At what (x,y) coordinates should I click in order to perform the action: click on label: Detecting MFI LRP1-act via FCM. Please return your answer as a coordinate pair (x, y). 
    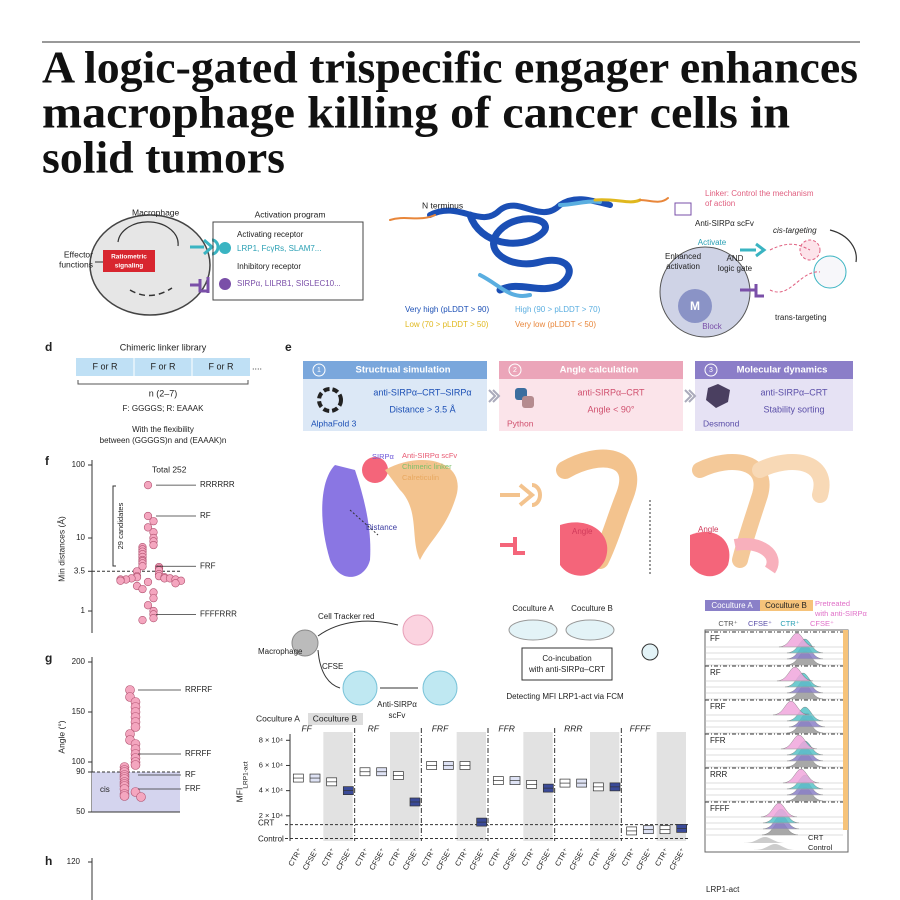
    Looking at the image, I should click on (565, 696).